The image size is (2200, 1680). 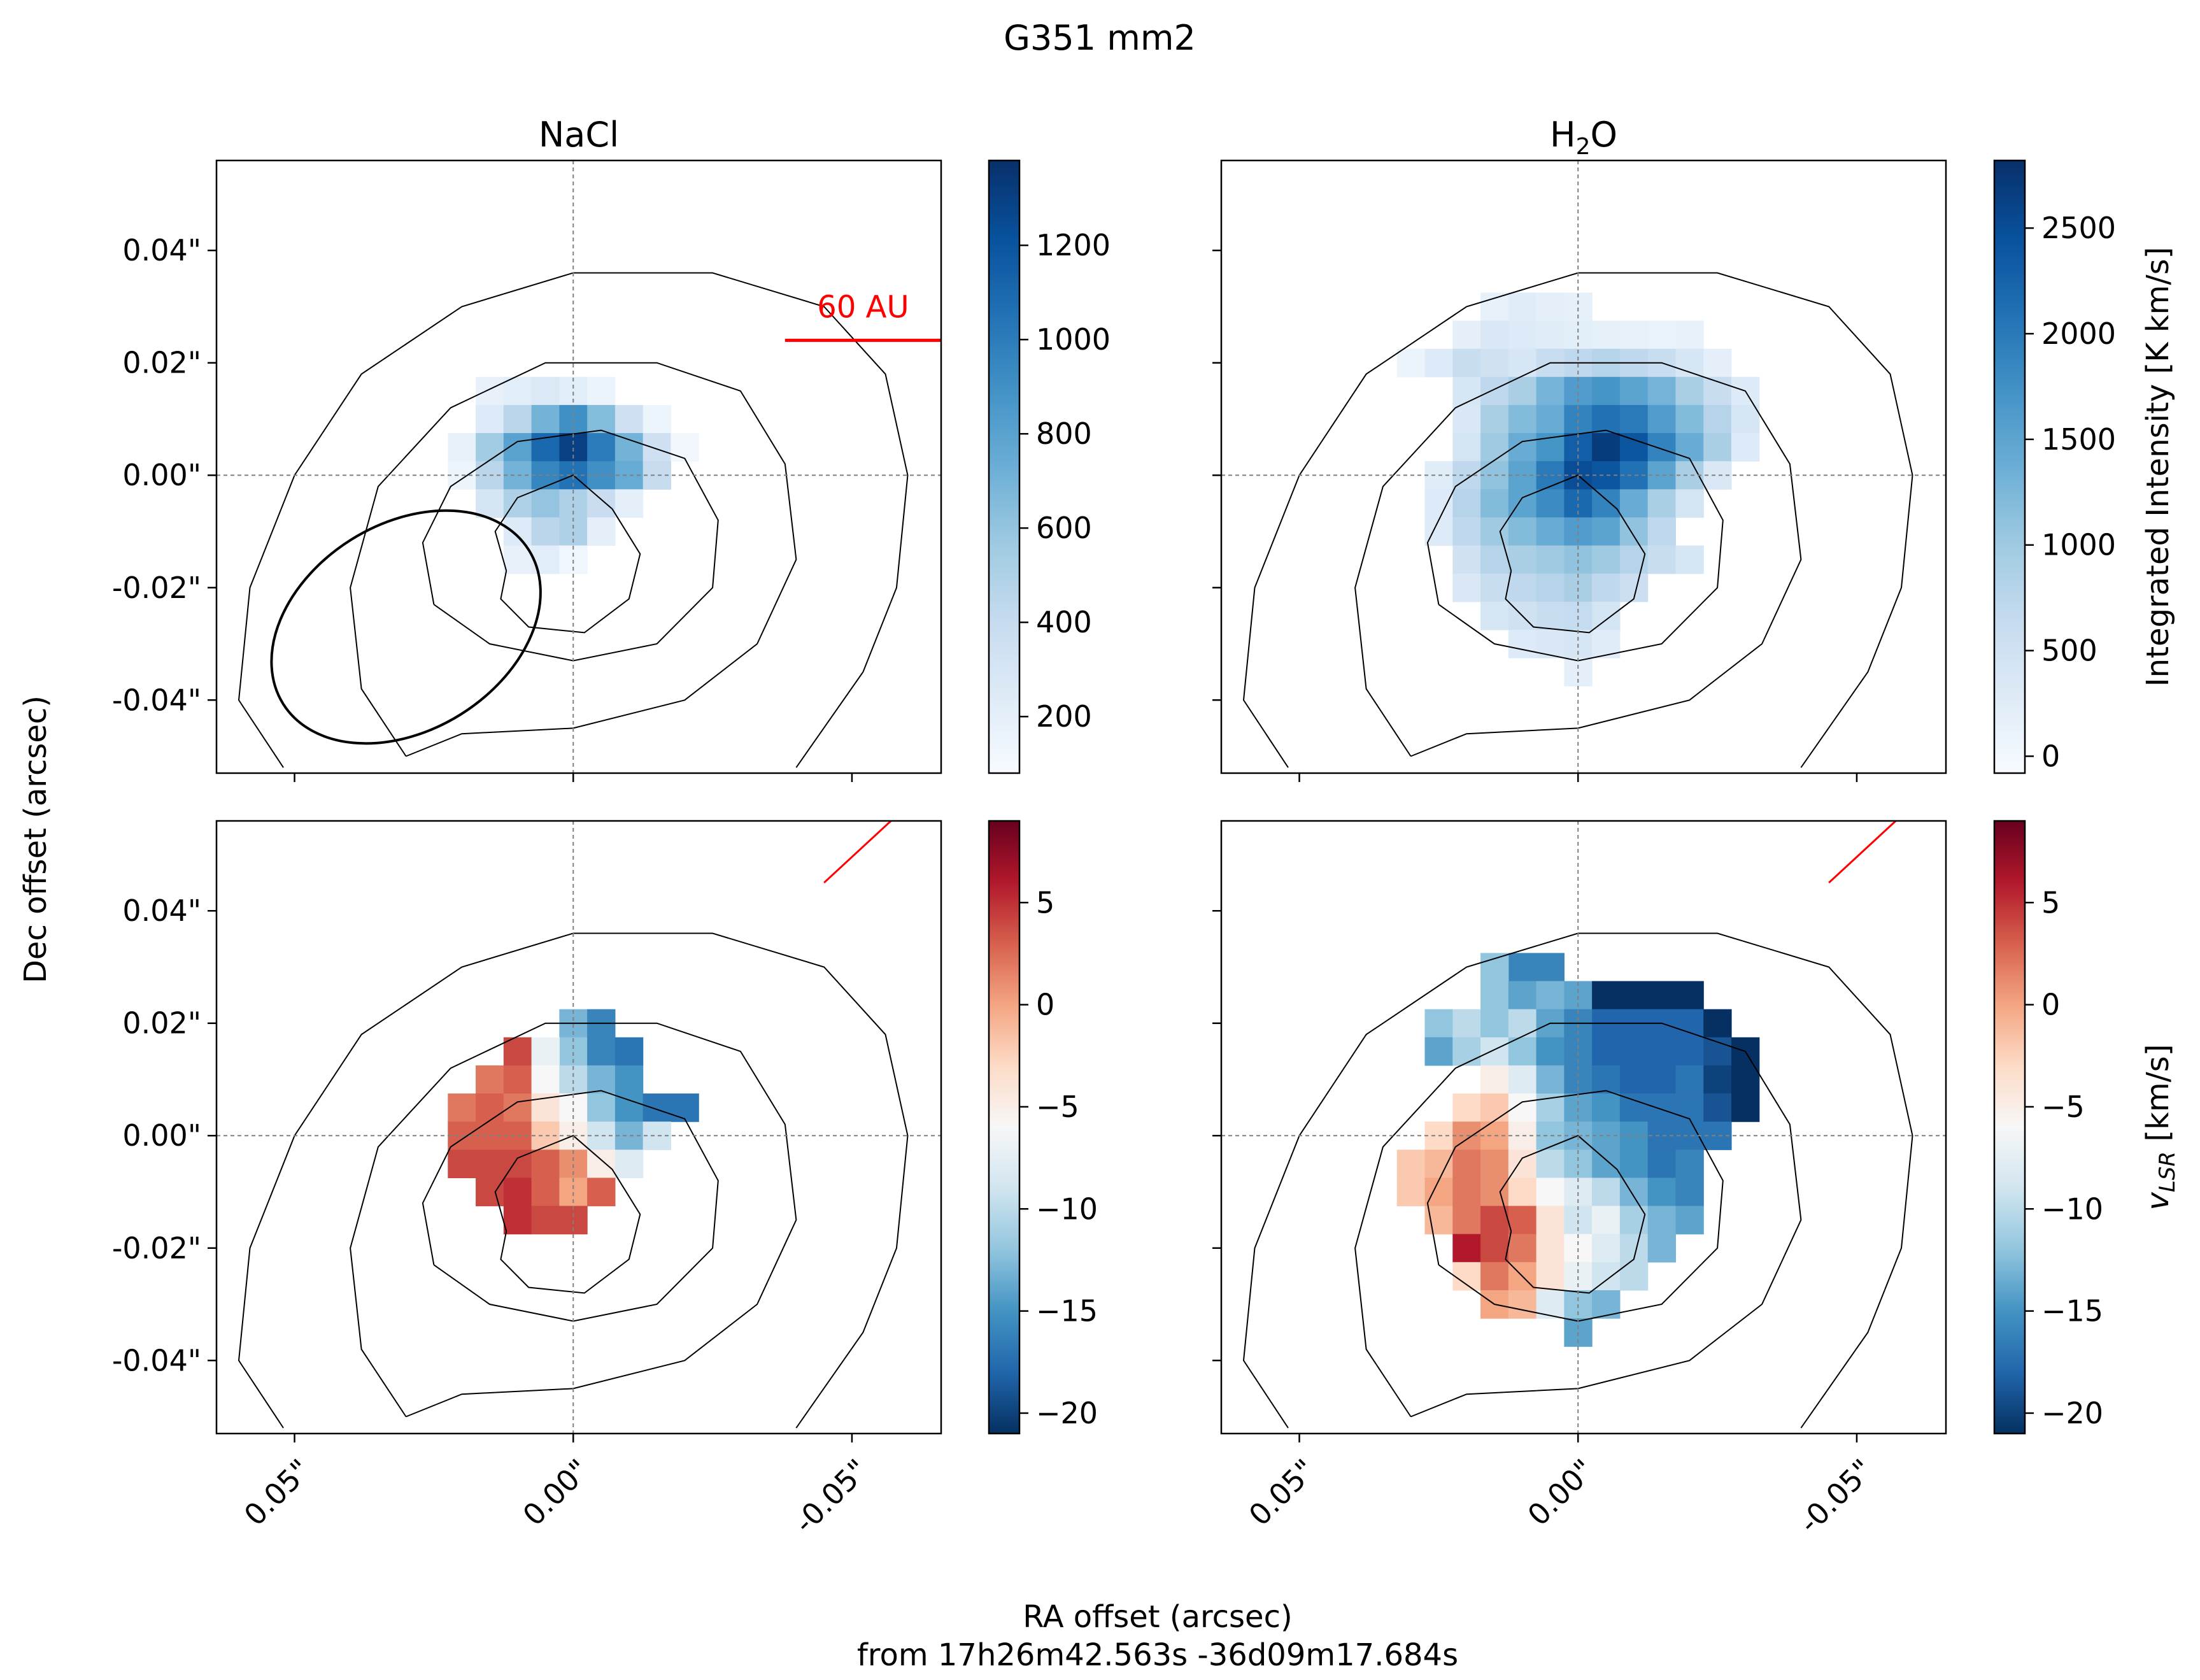 I want to click on colorbar-tick-label: −15, so click(x=1067, y=1311).